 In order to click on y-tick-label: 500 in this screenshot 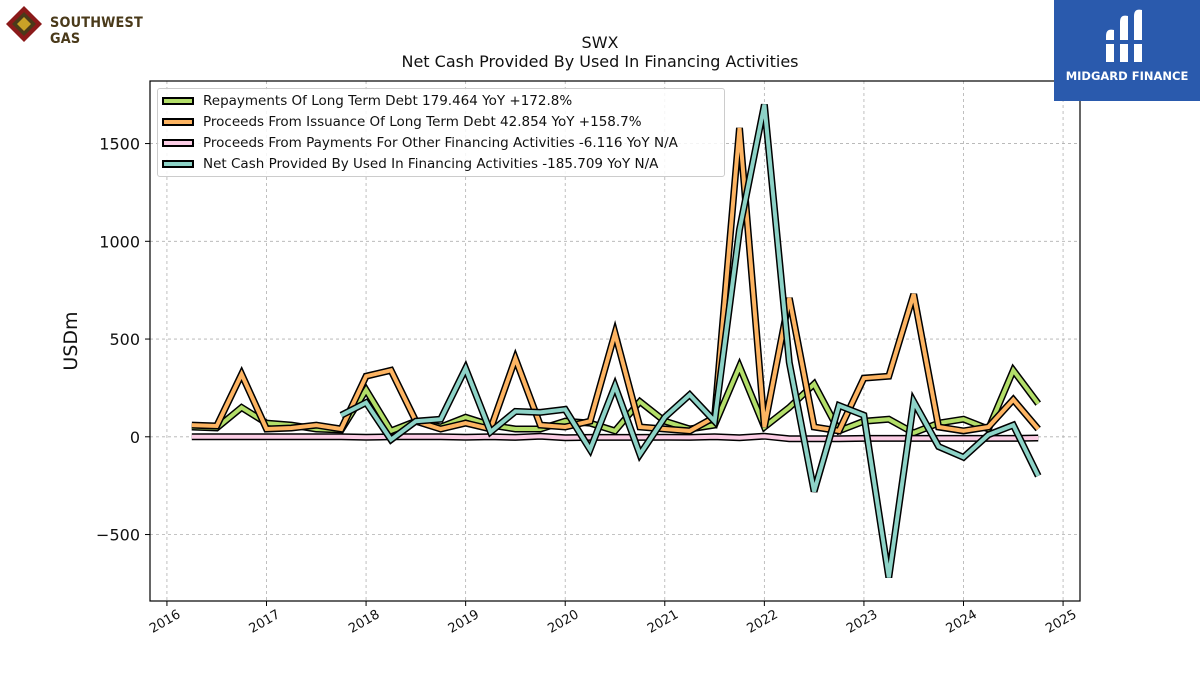, I will do `click(124, 339)`.